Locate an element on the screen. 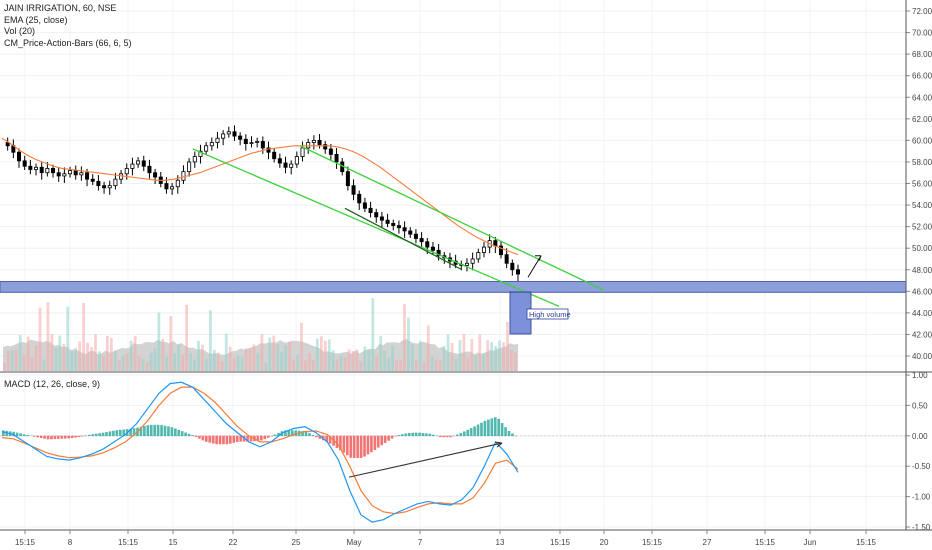 Image resolution: width=932 pixels, height=550 pixels. symbol-title: JAIN IRRIGATION, 60, NSE is located at coordinates (60, 8).